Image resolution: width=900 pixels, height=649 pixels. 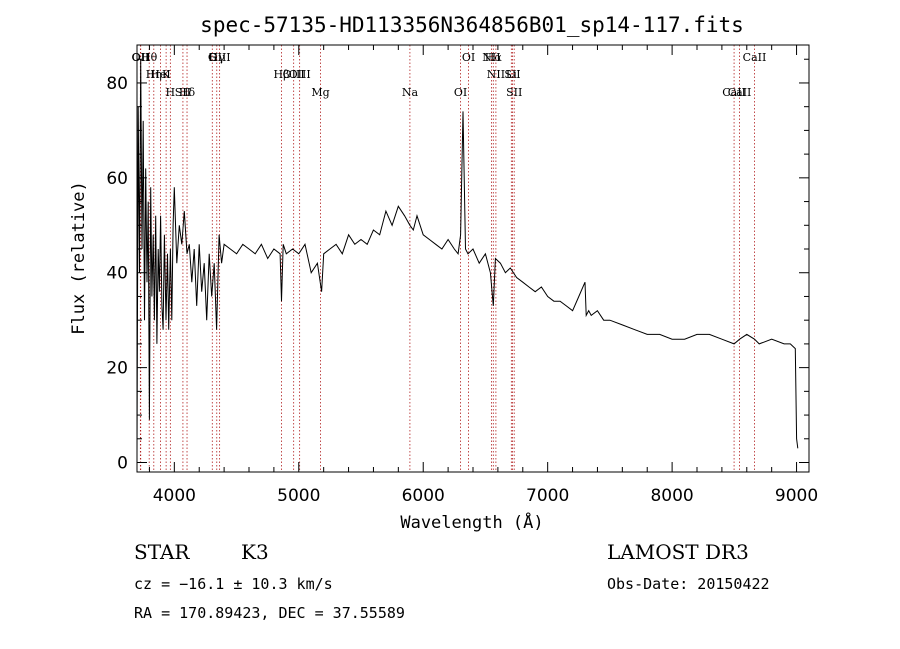 What do you see at coordinates (410, 92) in the screenshot?
I see `line-marker-label: Na` at bounding box center [410, 92].